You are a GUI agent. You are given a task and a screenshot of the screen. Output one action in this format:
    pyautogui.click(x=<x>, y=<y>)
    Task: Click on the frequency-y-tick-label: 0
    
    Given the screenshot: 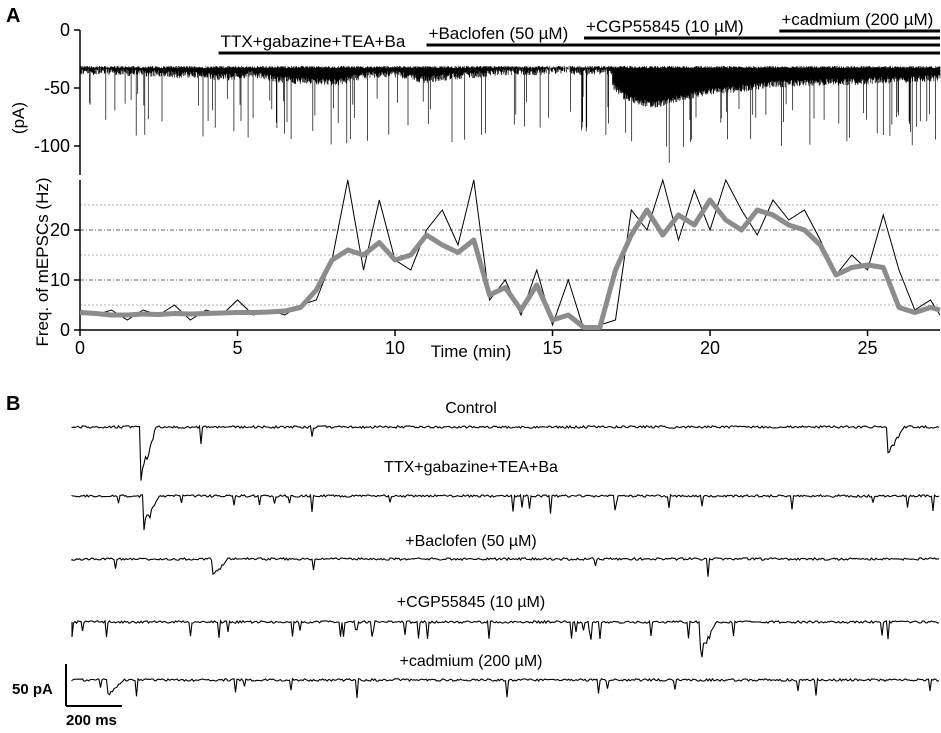 What is the action you would take?
    pyautogui.click(x=65, y=330)
    